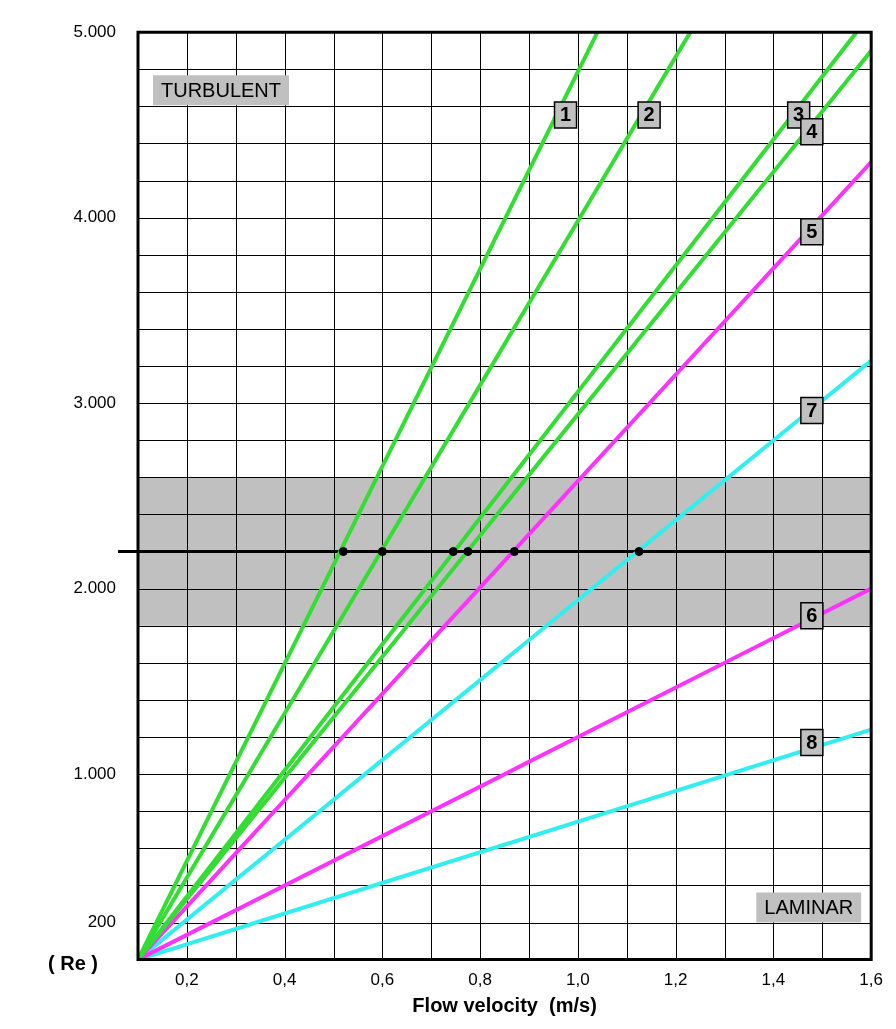  What do you see at coordinates (871, 980) in the screenshot?
I see `x-tick-label: 1,6` at bounding box center [871, 980].